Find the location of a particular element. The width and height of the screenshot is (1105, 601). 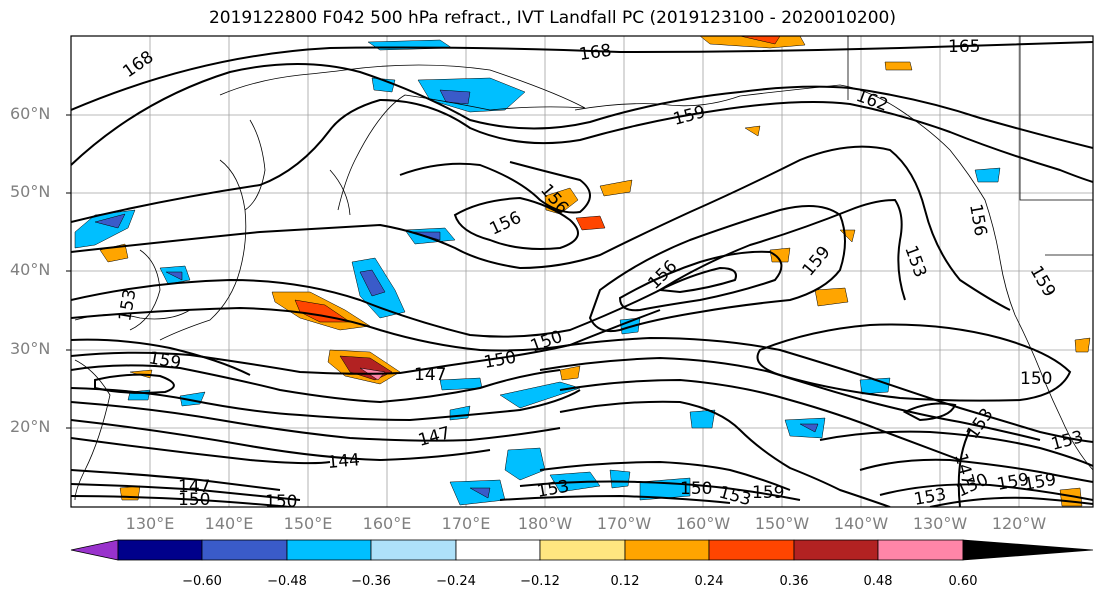

lat-label: 60°N is located at coordinates (30, 113).